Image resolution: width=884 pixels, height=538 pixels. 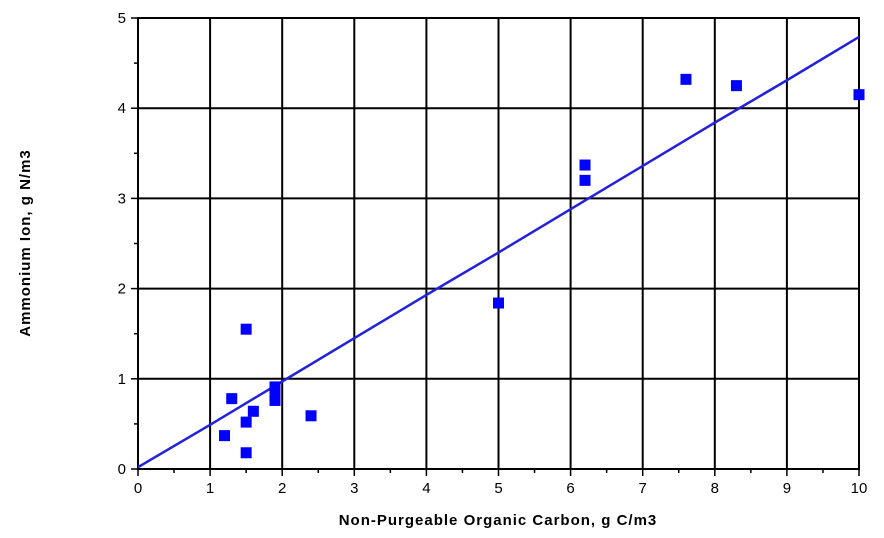 What do you see at coordinates (498, 520) in the screenshot?
I see `x-axis-title: Non-Purgeable Organic Carbon, g C/m3` at bounding box center [498, 520].